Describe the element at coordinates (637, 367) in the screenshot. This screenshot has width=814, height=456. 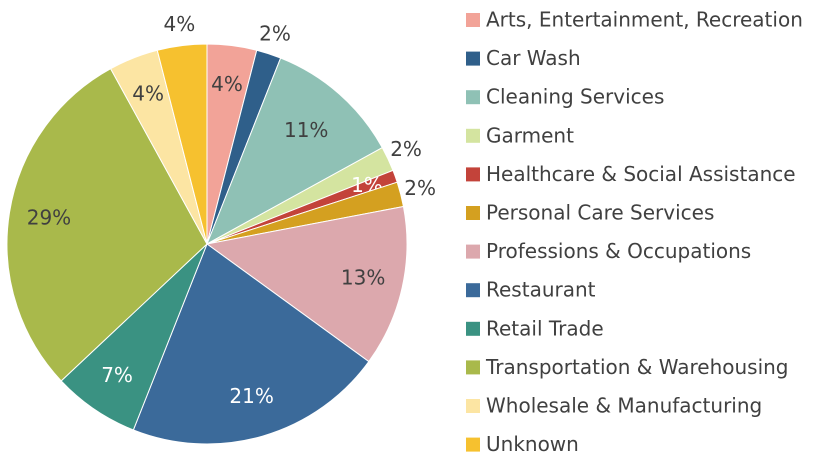
I see `legend-label: Transportation & Warehousing` at that location.